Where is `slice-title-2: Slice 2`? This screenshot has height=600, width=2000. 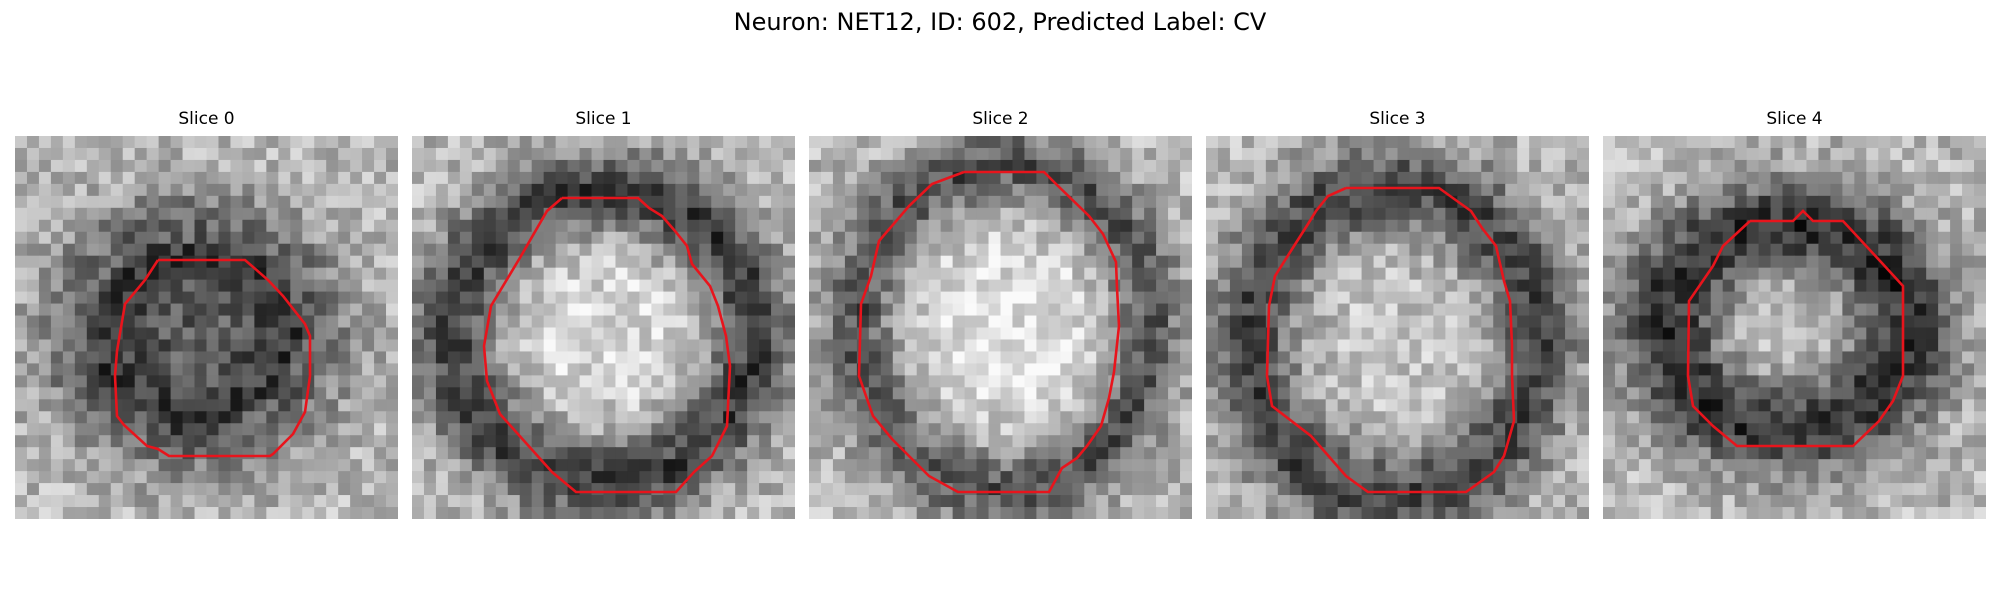 slice-title-2: Slice 2 is located at coordinates (1000, 119).